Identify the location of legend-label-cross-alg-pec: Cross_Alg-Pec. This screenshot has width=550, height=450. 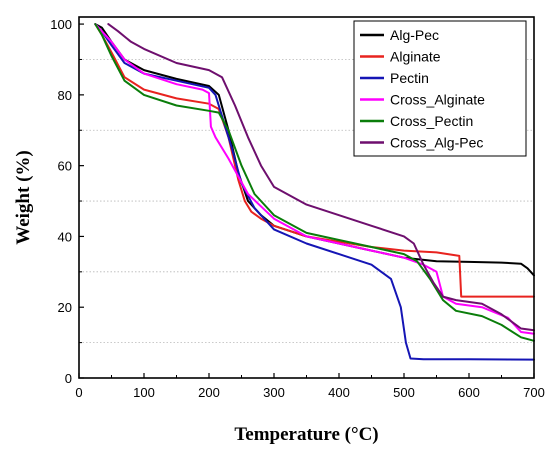
(436, 143).